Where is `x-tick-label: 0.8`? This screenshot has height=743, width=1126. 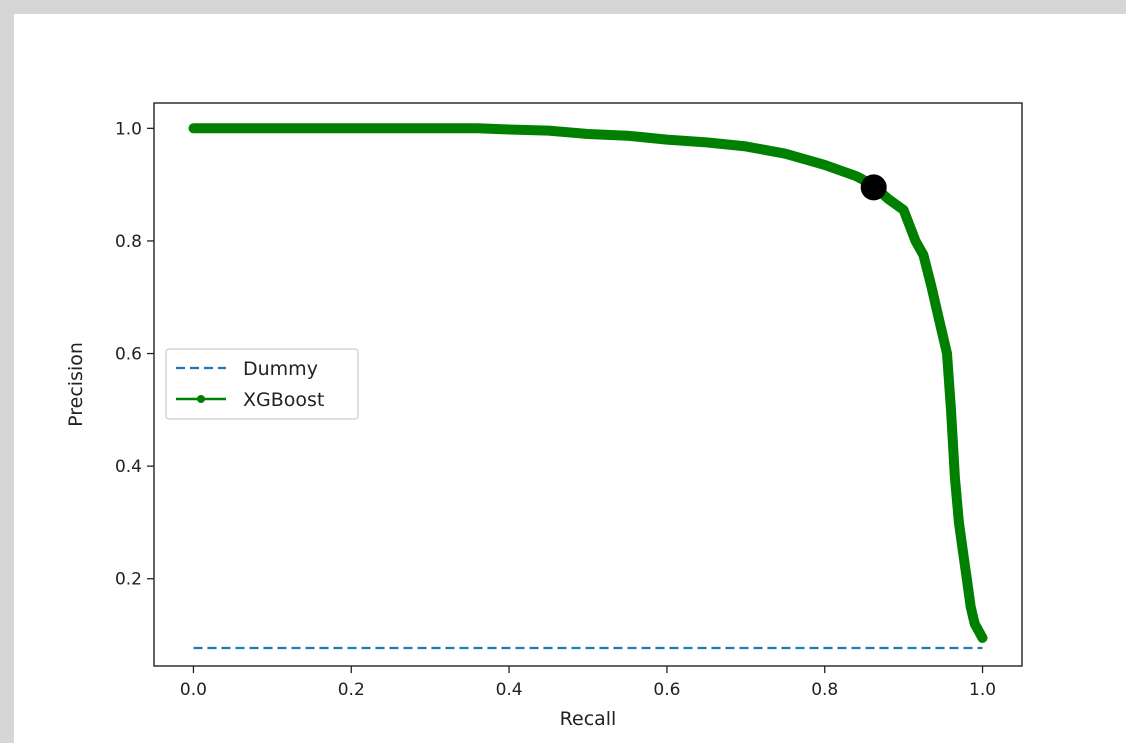
x-tick-label: 0.8 is located at coordinates (824, 690).